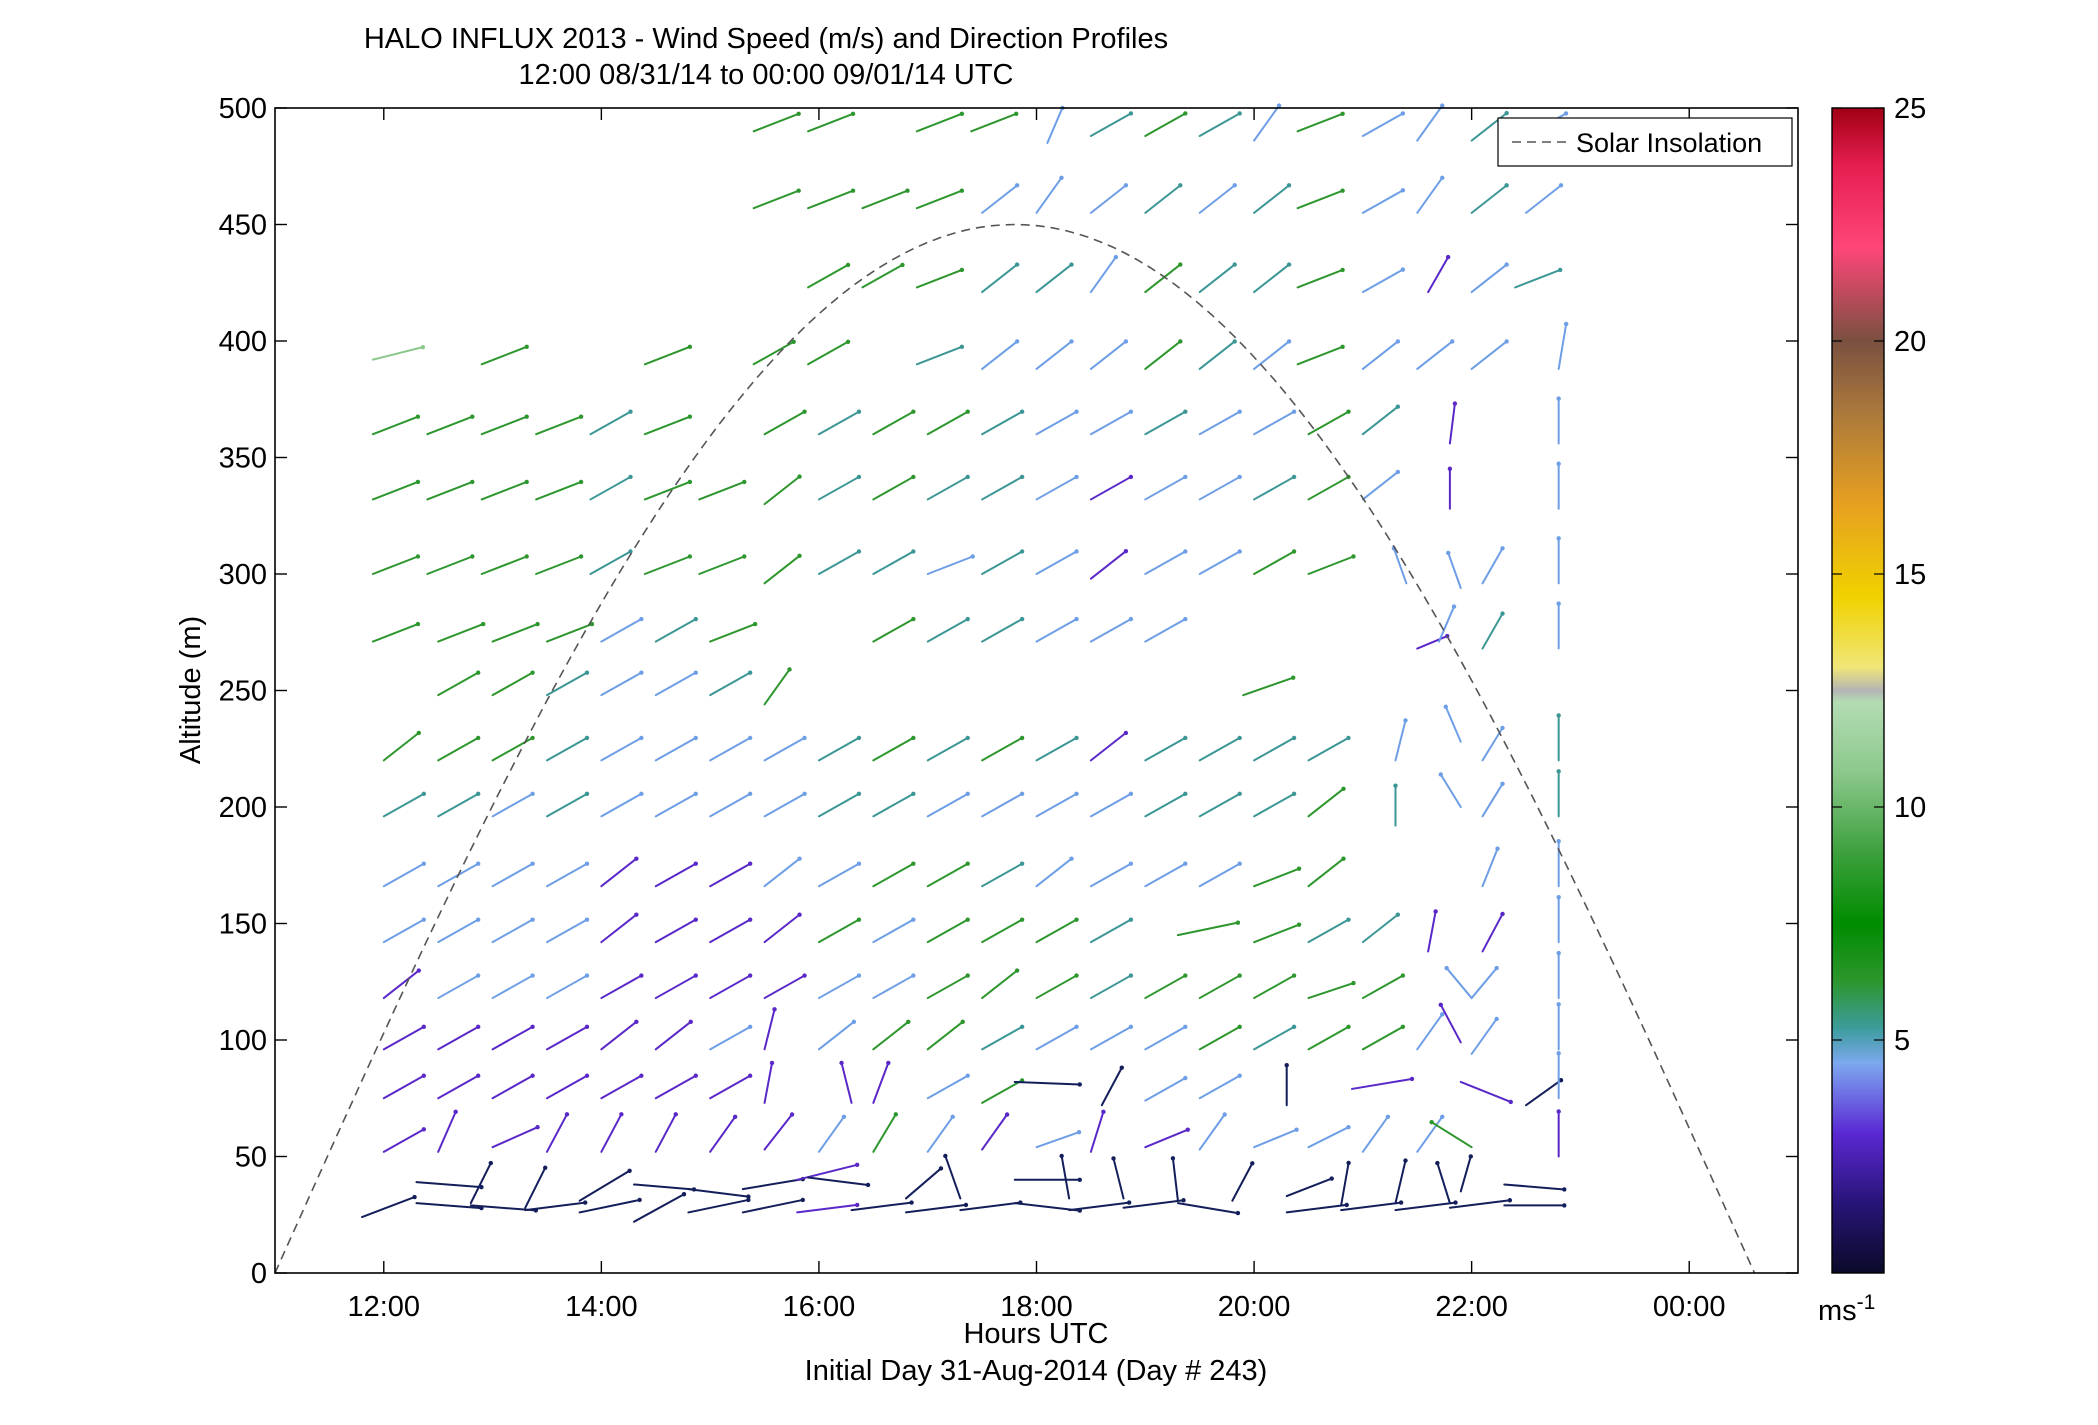 The height and width of the screenshot is (1425, 2098). I want to click on y-tick-label: 0, so click(259, 1274).